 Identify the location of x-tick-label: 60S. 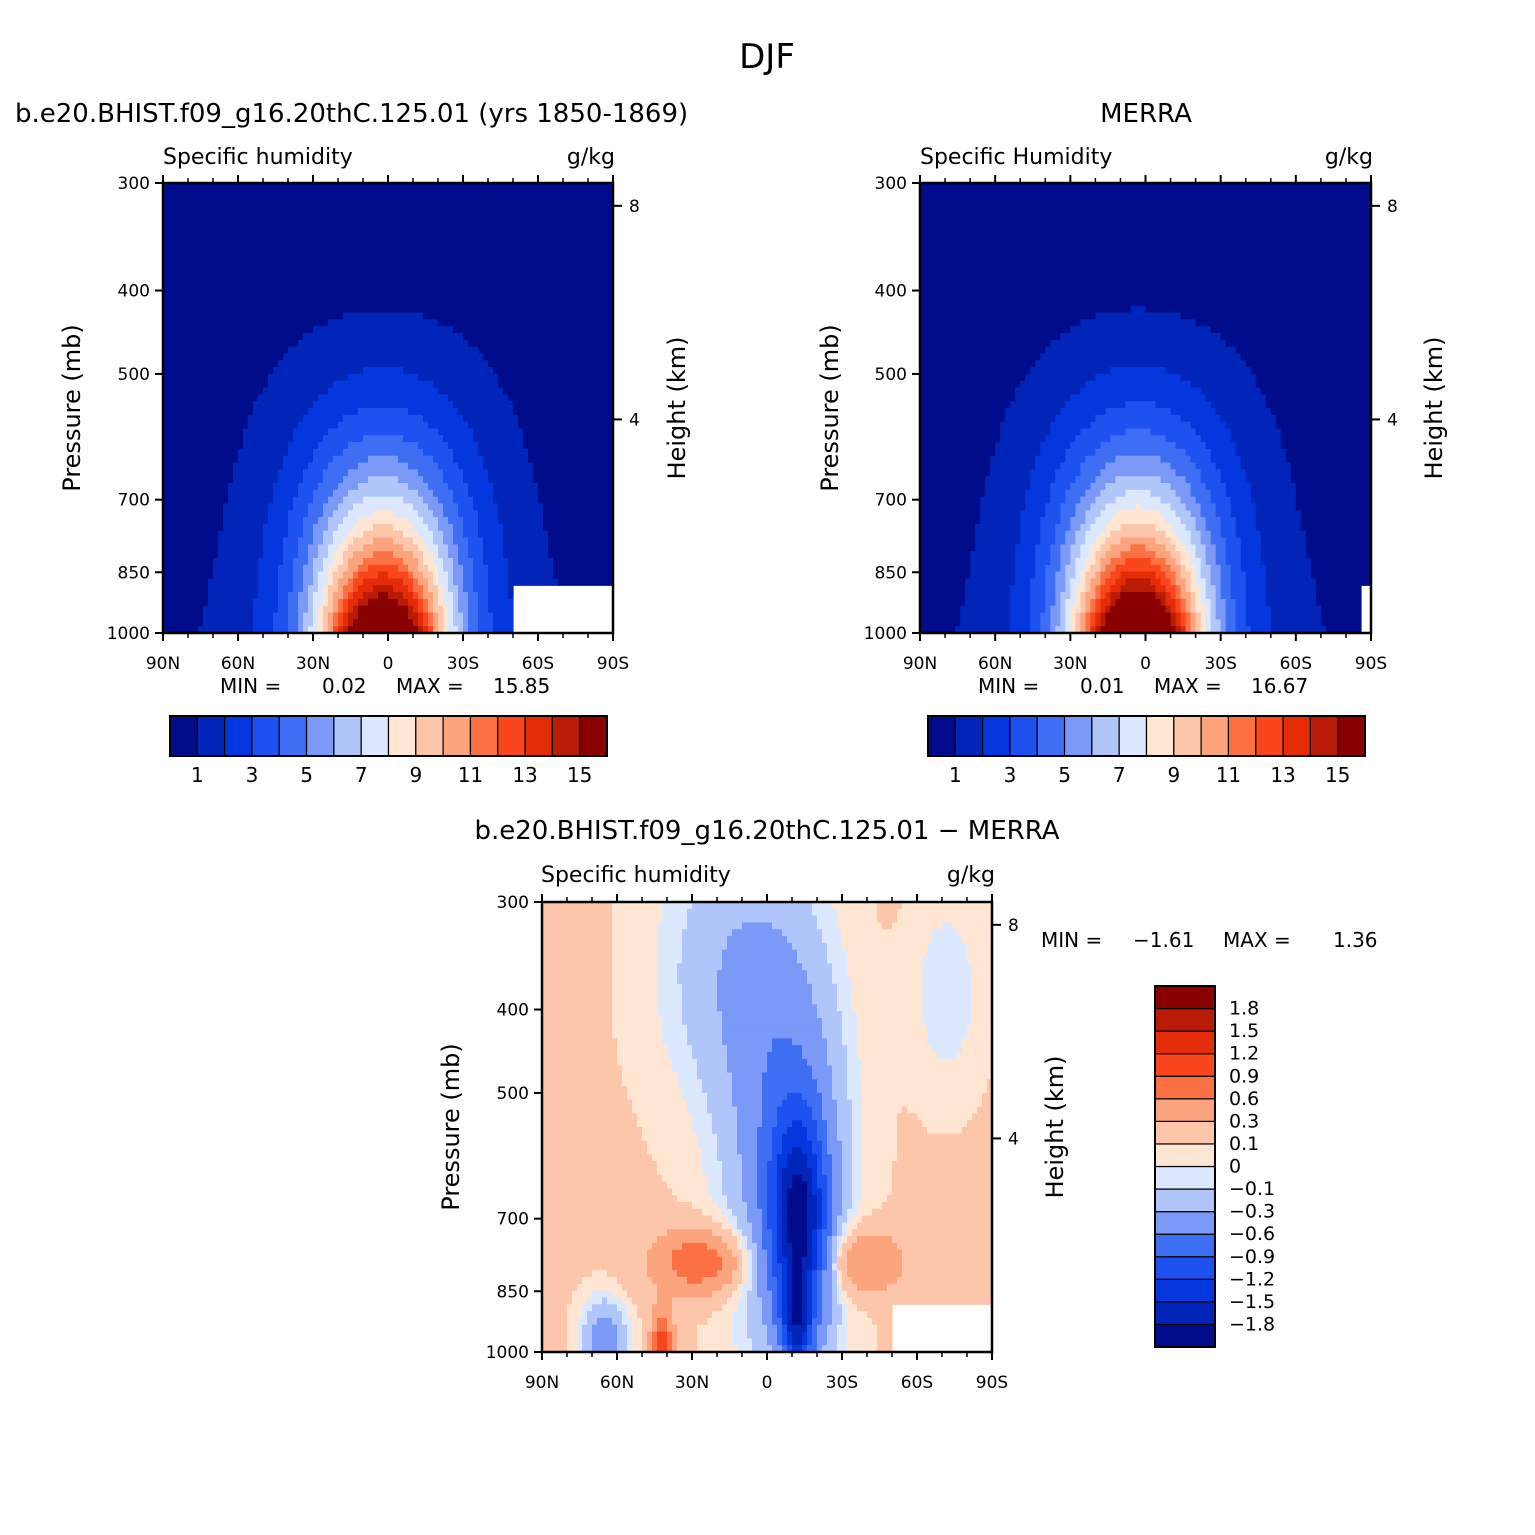
(1296, 664).